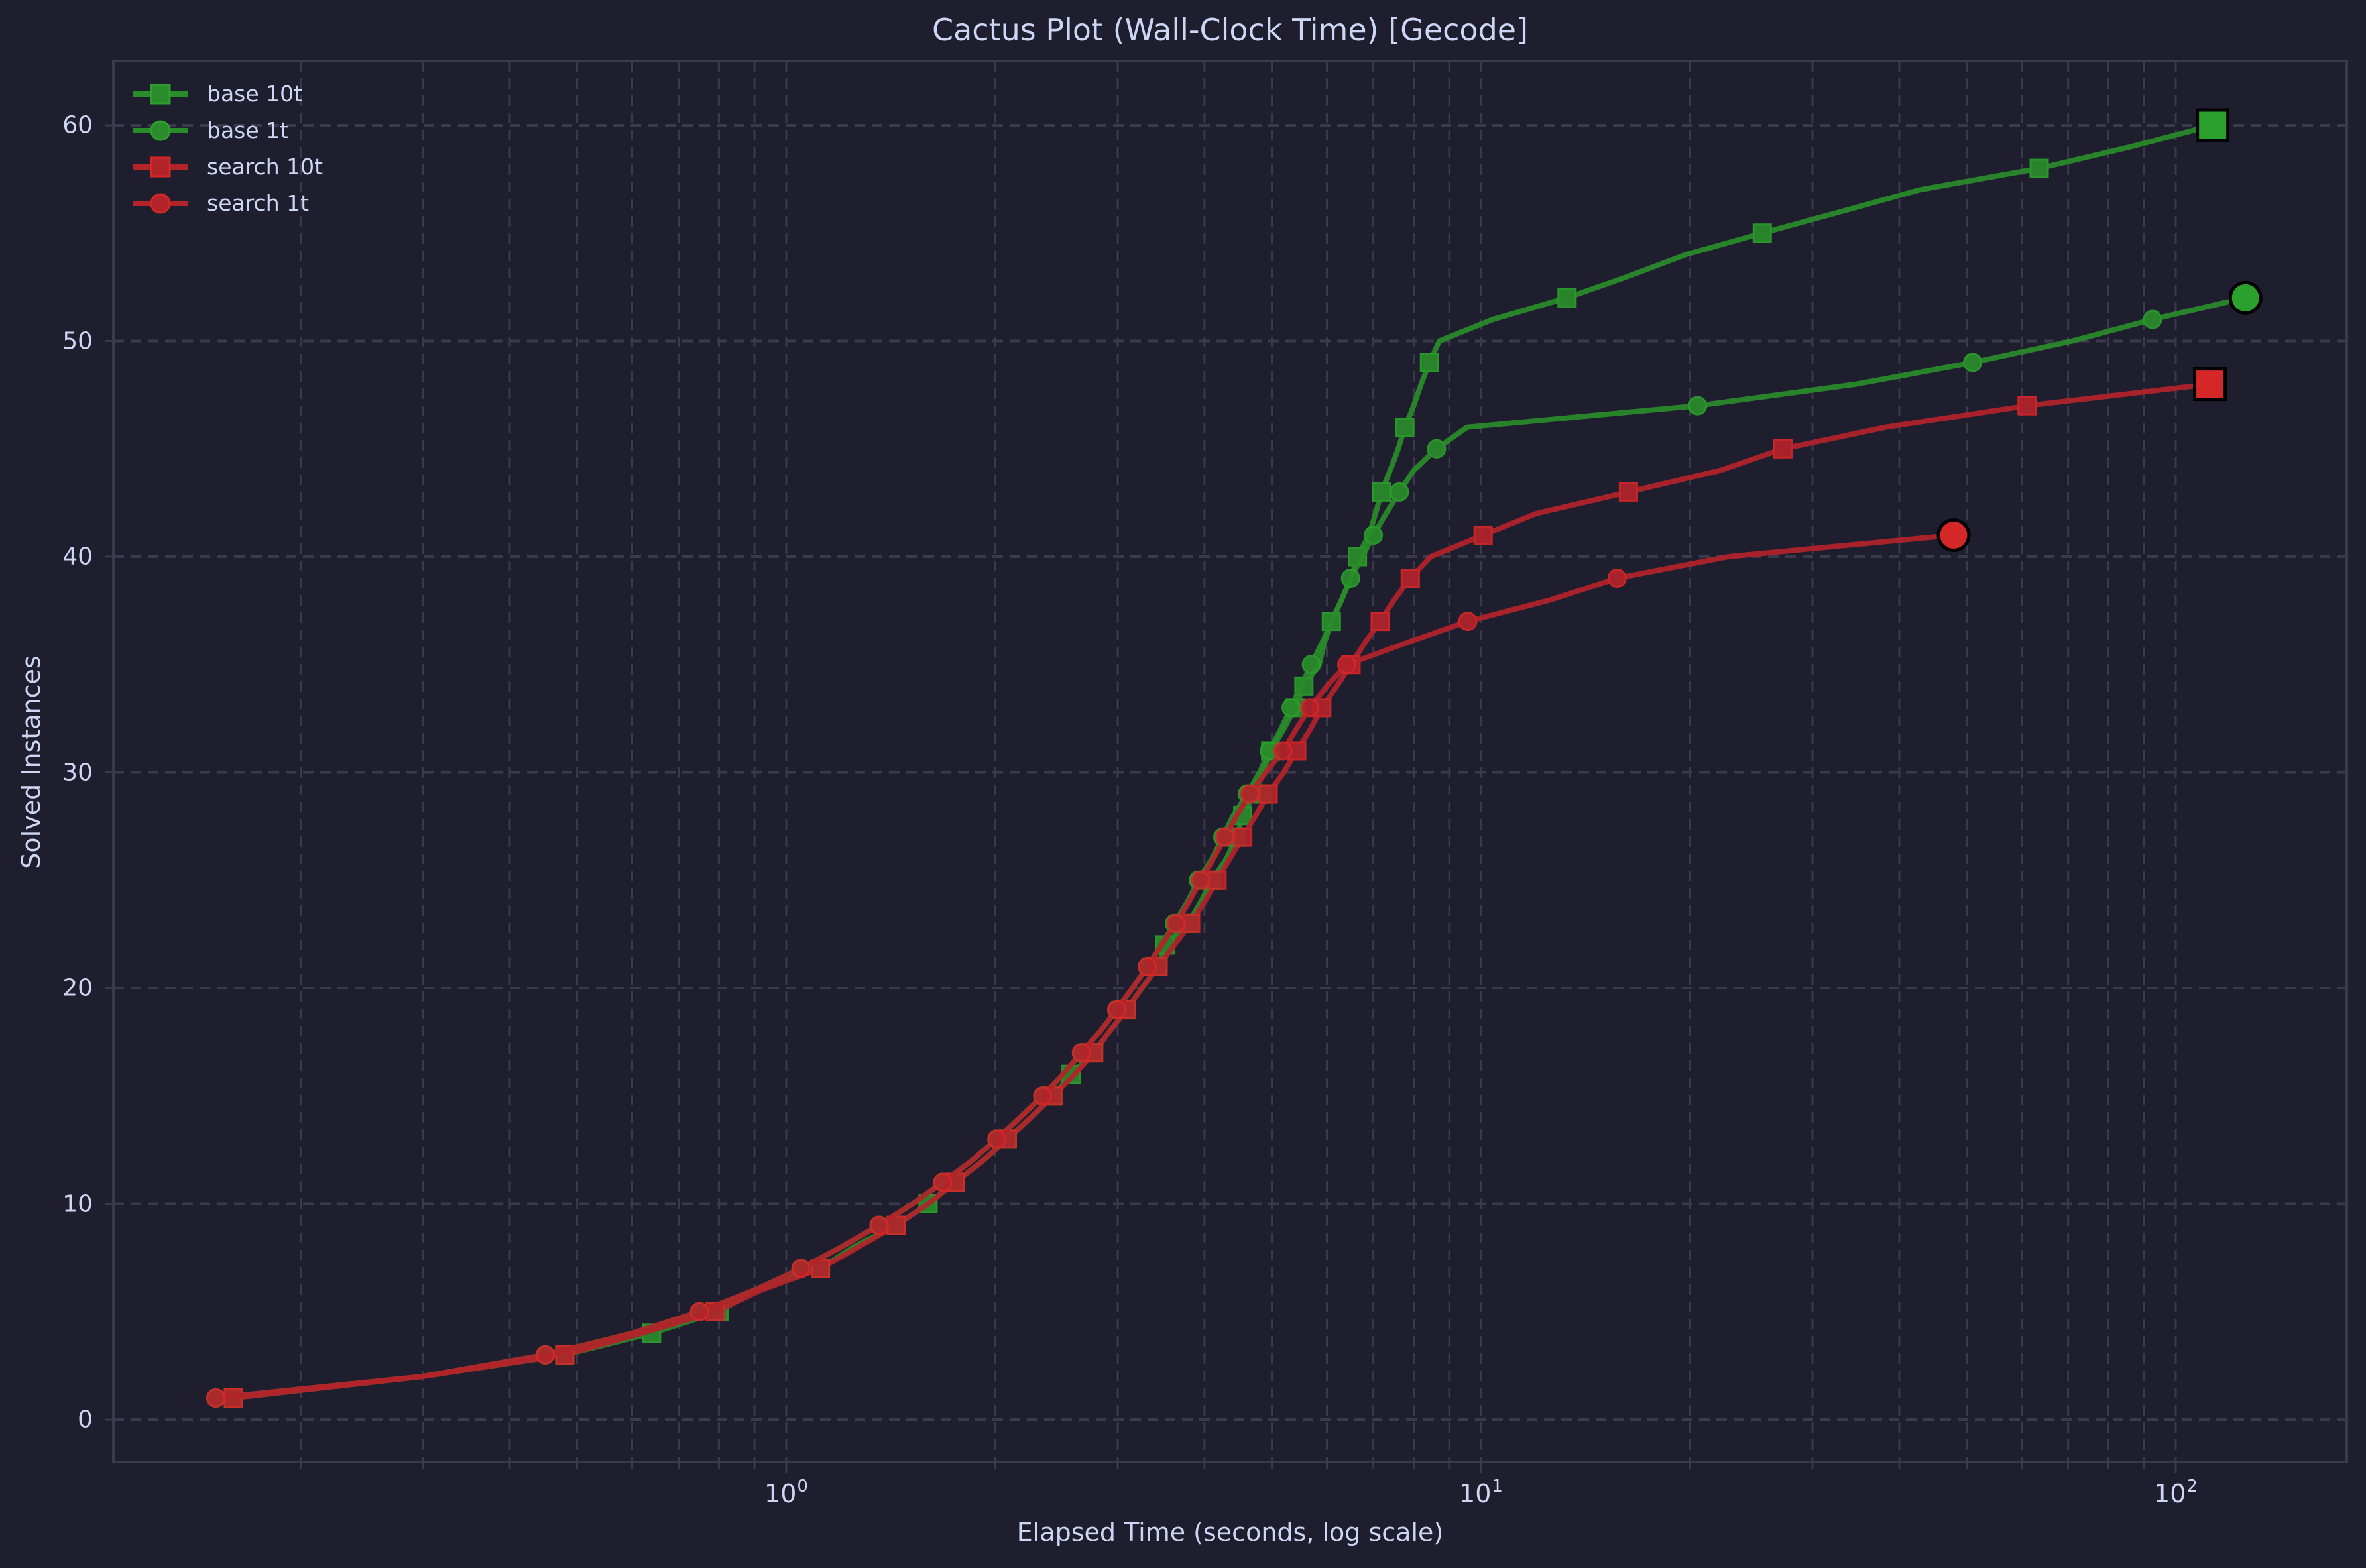  What do you see at coordinates (161, 203) in the screenshot?
I see `red-circle-marker-icon` at bounding box center [161, 203].